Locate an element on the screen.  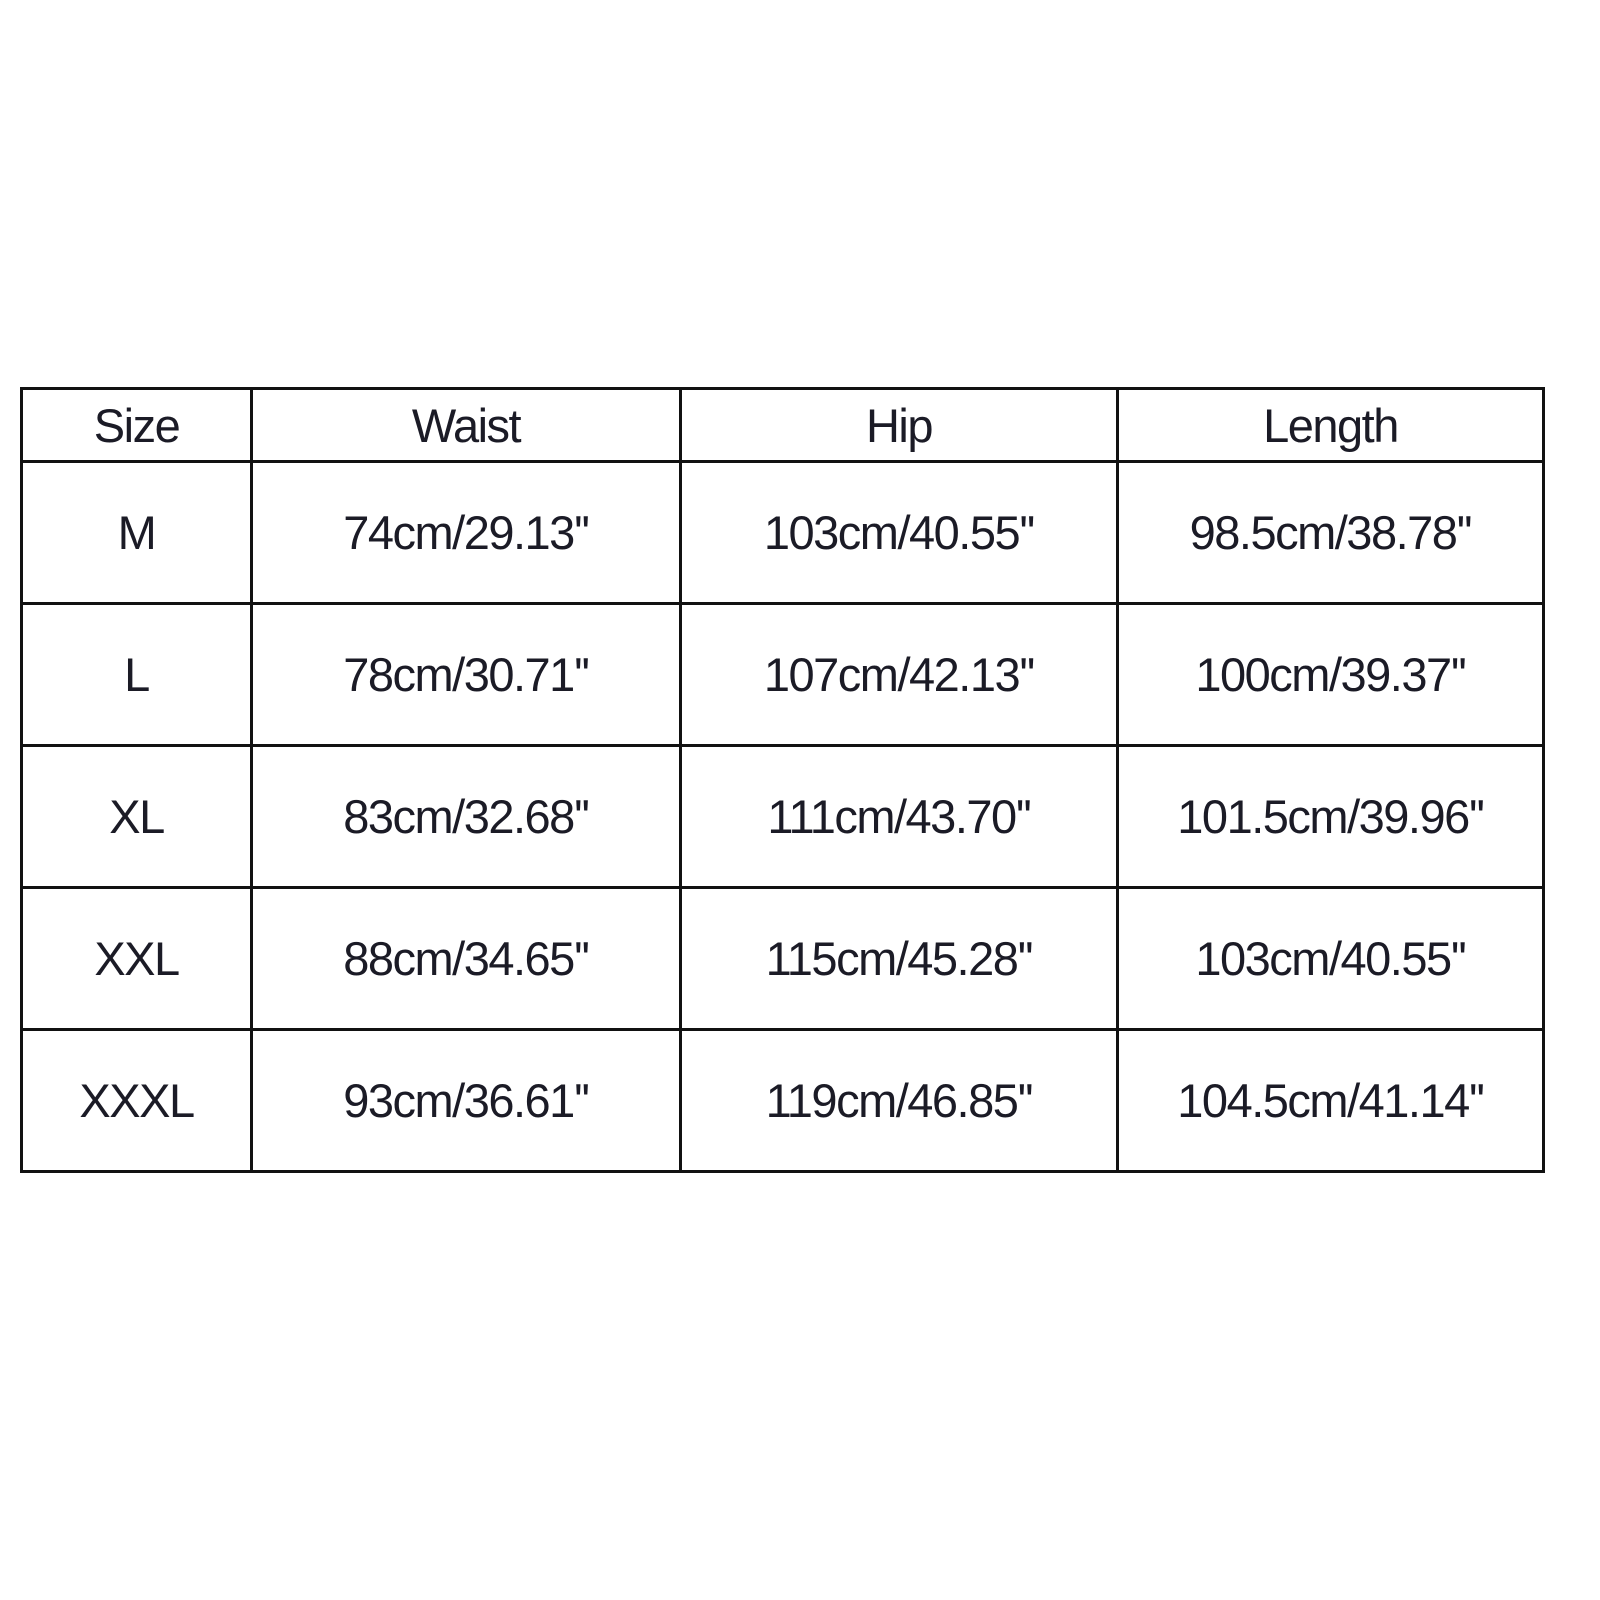
size-cell: XXXL is located at coordinates (136, 1100).